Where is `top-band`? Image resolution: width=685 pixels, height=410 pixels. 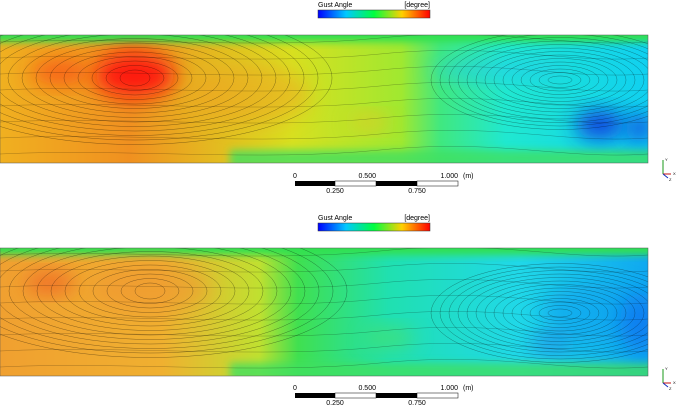
top-band is located at coordinates (324, 251).